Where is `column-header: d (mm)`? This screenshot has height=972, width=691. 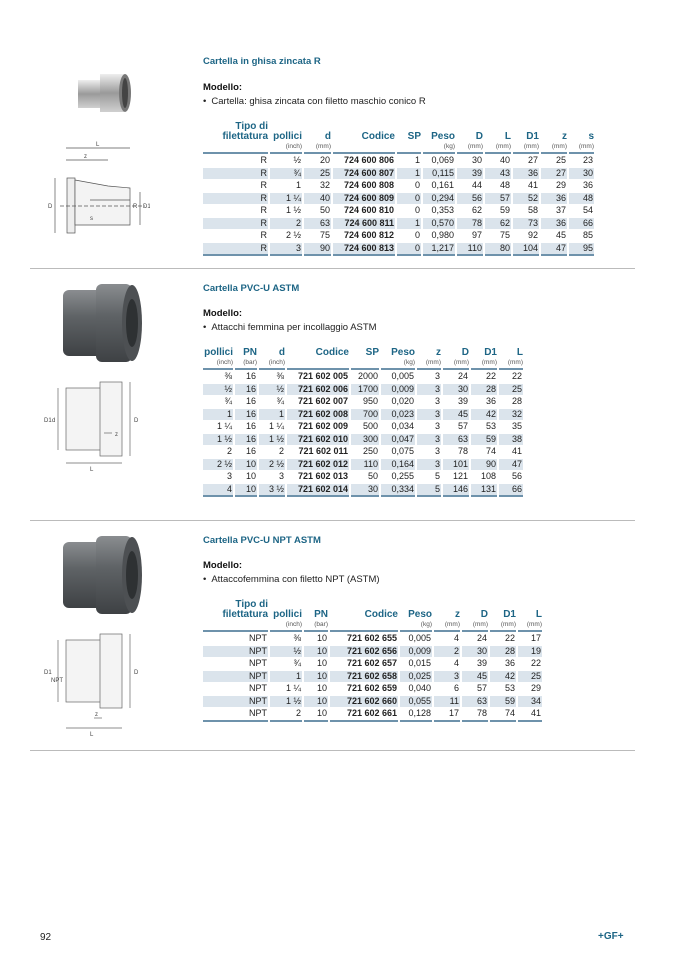
column-header: d (mm) is located at coordinates (317, 138).